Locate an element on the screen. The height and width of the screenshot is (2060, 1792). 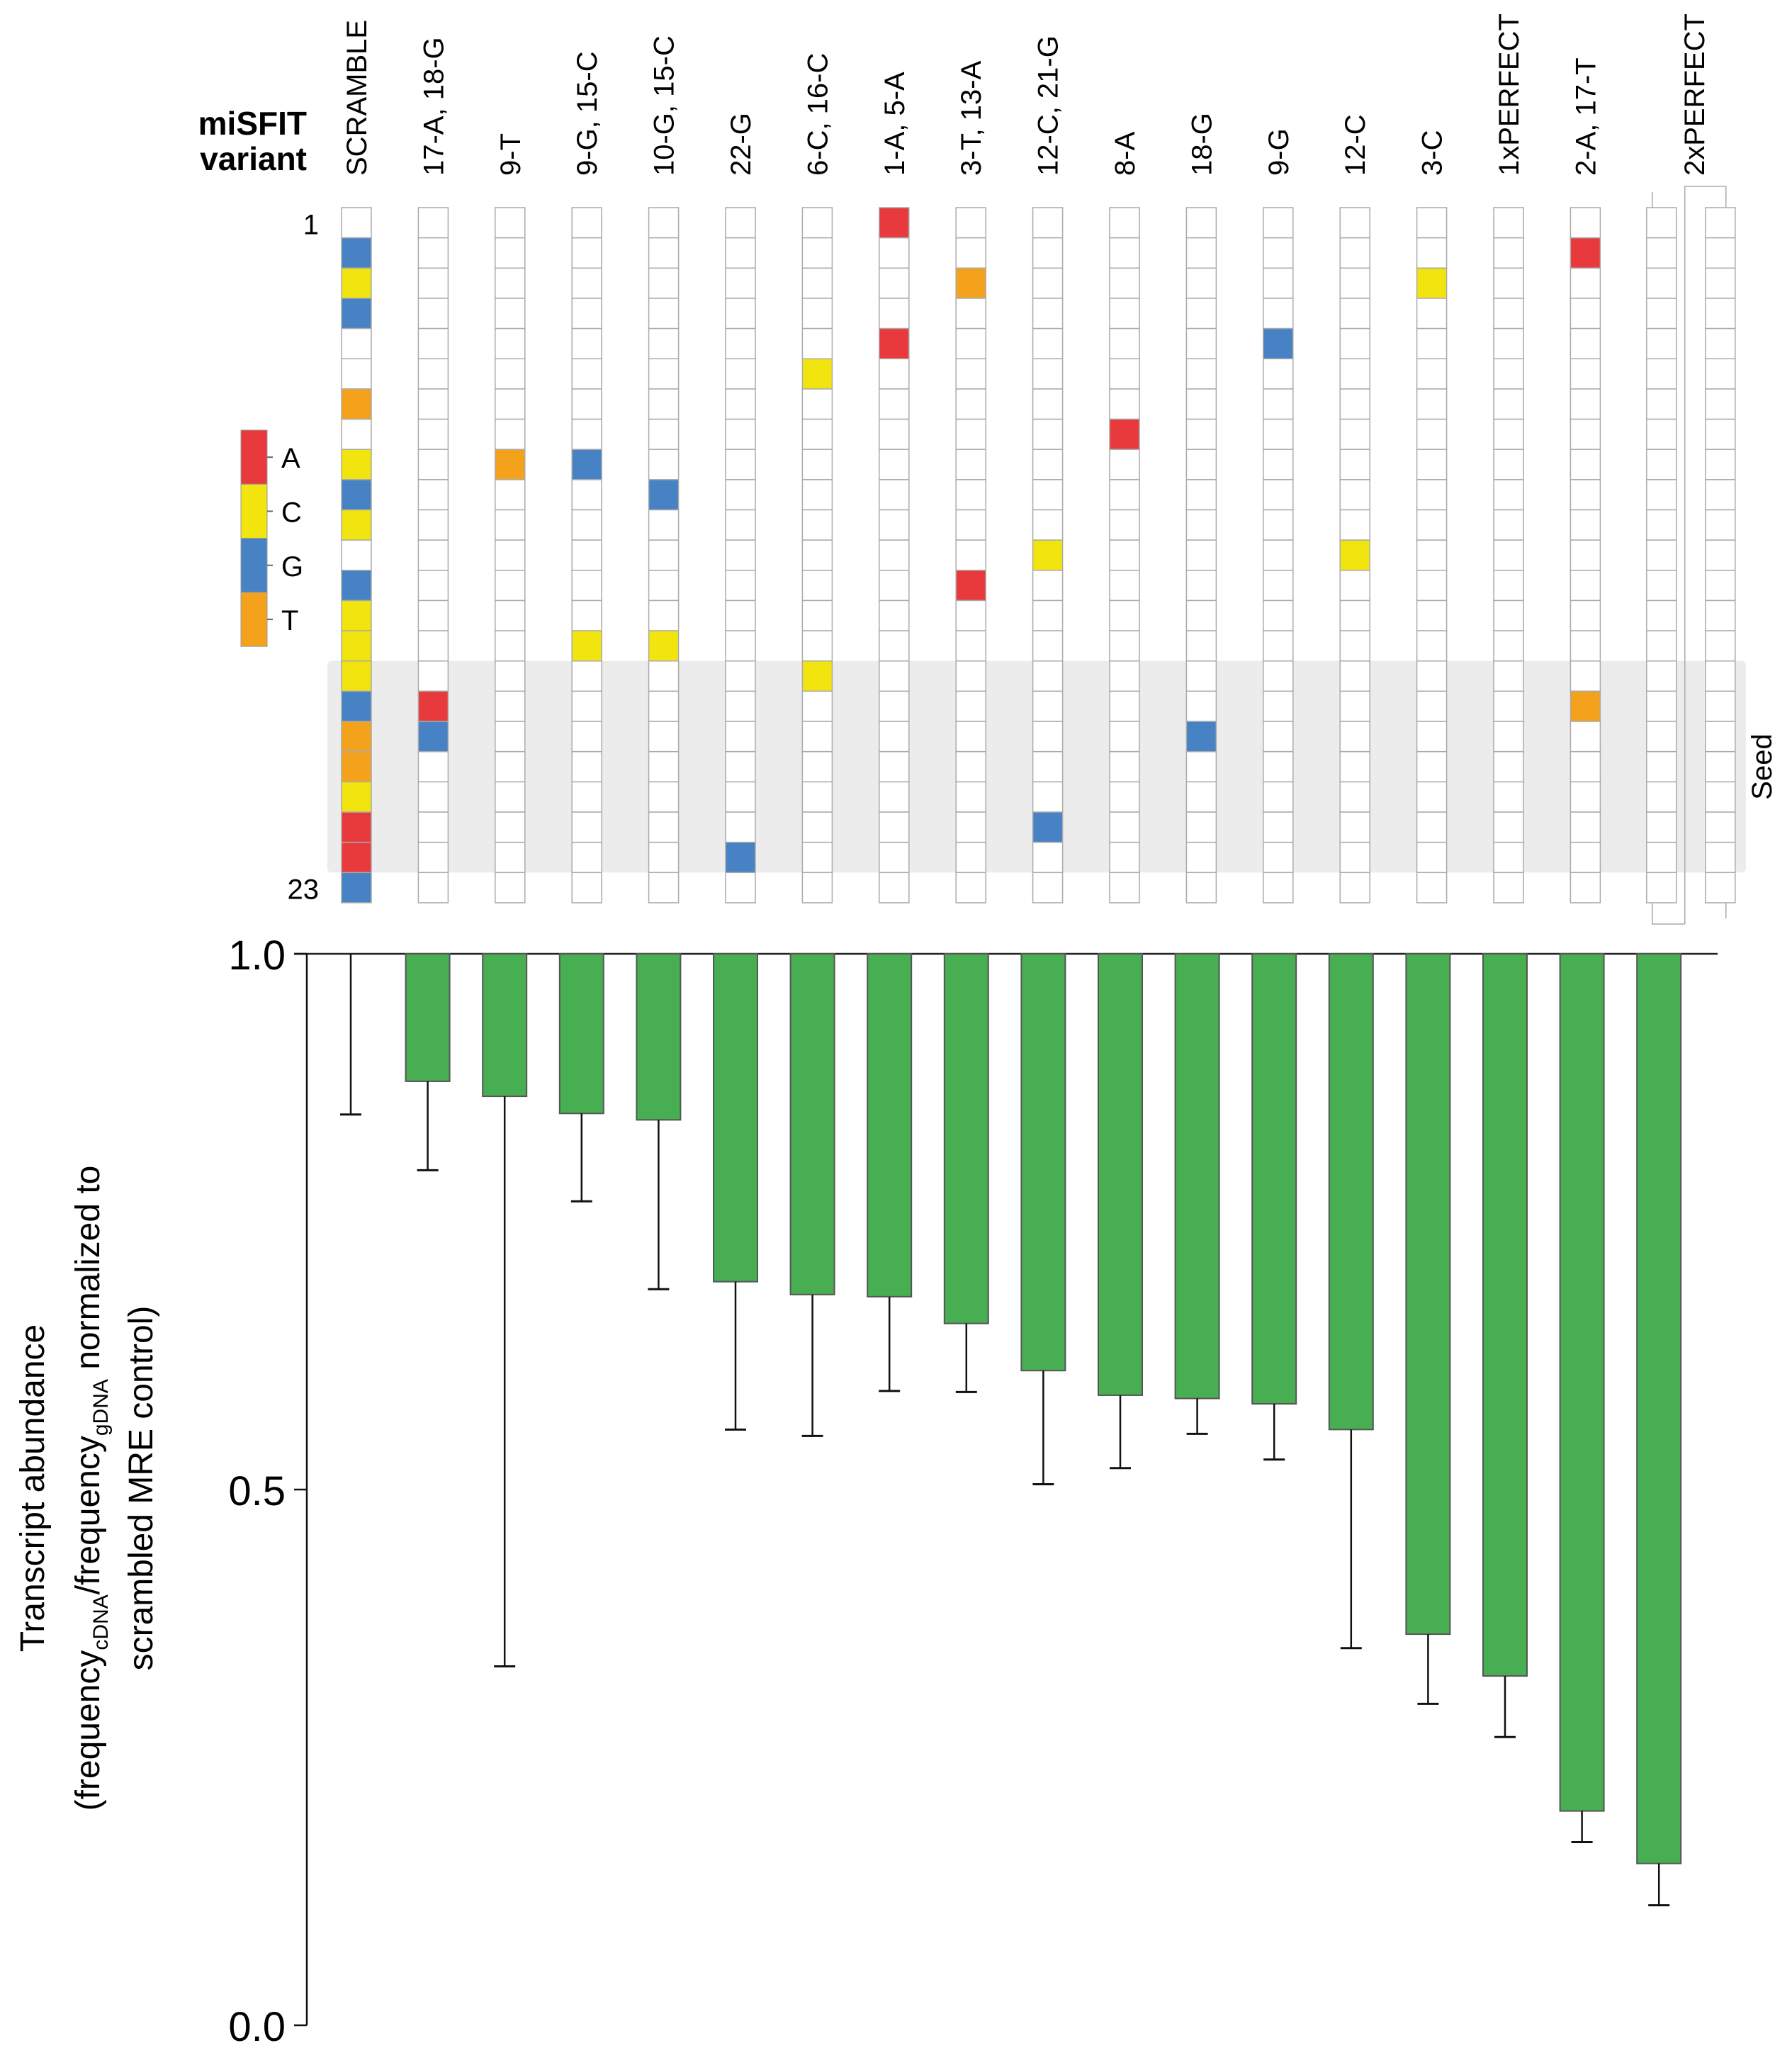
bar is located at coordinates (890, 1125).